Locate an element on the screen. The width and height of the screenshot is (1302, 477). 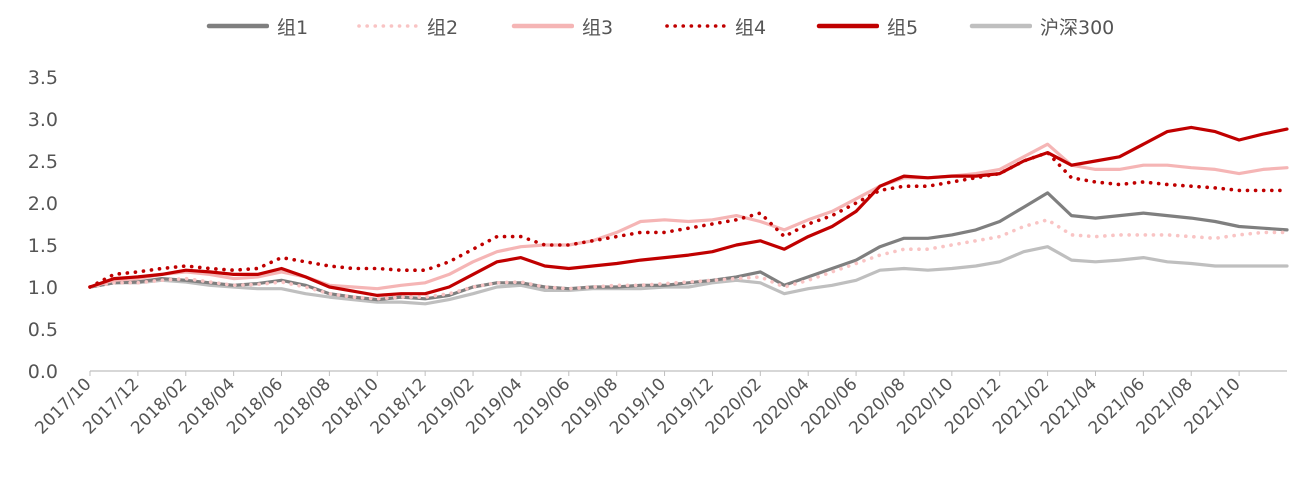
y-tick-label: 0.0 is located at coordinates (43, 372).